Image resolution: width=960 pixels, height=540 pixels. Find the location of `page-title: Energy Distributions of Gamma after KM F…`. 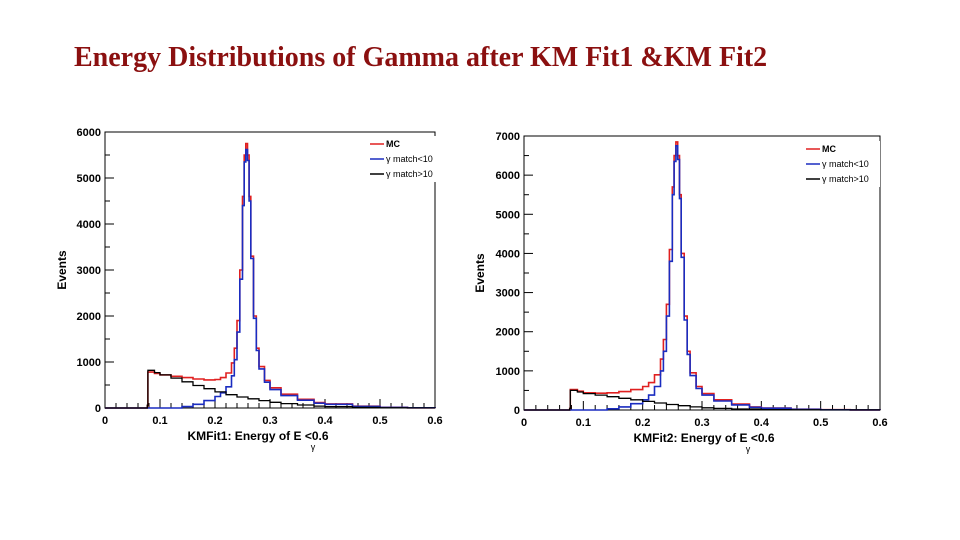

page-title: Energy Distributions of Gamma after KM F… is located at coordinates (421, 57).